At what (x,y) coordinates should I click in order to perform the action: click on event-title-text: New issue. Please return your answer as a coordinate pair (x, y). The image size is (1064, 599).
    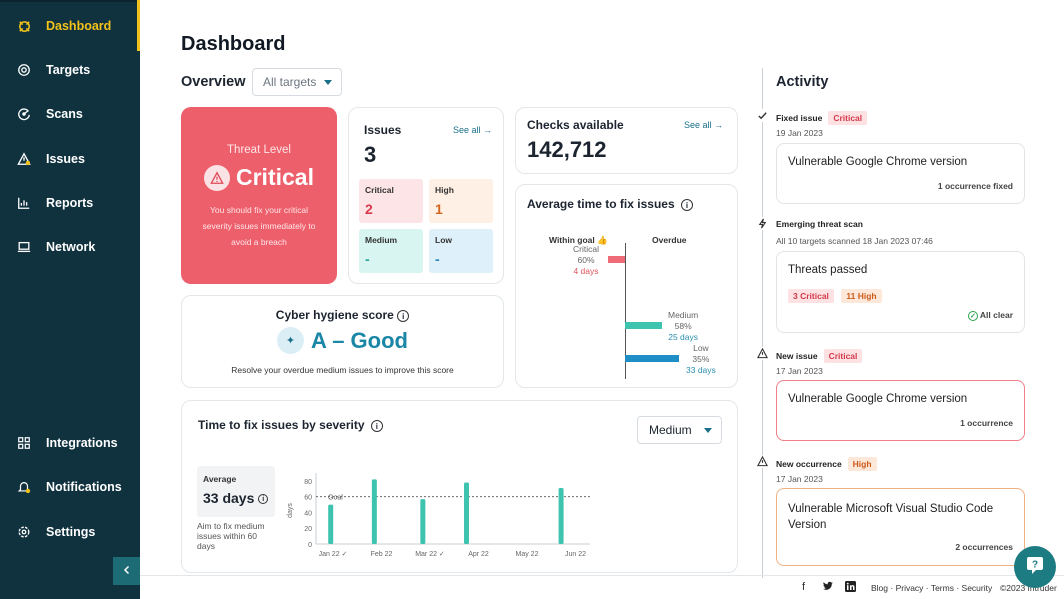
    Looking at the image, I should click on (797, 356).